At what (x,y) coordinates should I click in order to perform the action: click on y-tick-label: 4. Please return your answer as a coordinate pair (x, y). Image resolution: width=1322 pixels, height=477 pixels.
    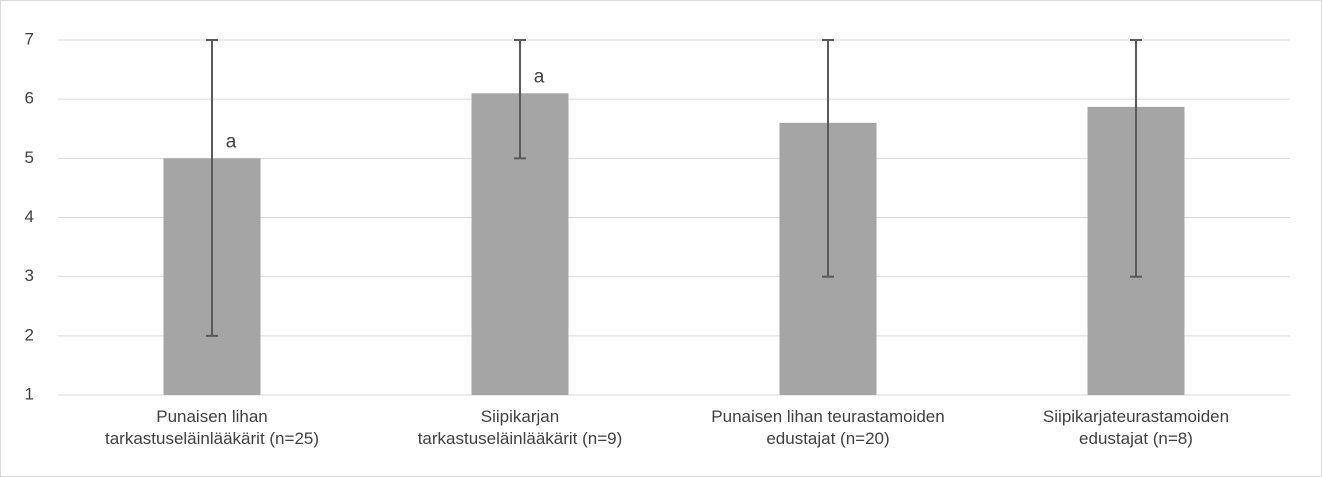
    Looking at the image, I should click on (29, 216).